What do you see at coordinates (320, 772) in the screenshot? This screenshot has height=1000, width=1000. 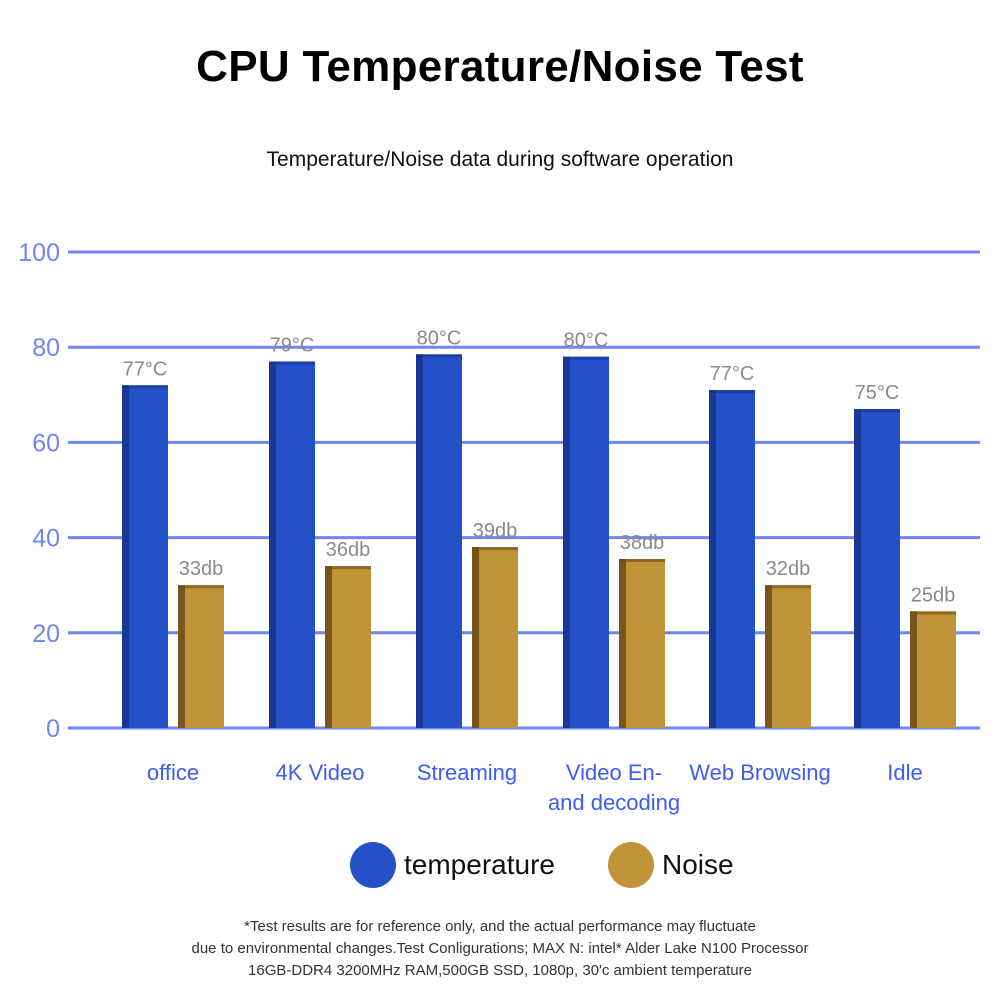 I see `x-category-label: 4K Video` at bounding box center [320, 772].